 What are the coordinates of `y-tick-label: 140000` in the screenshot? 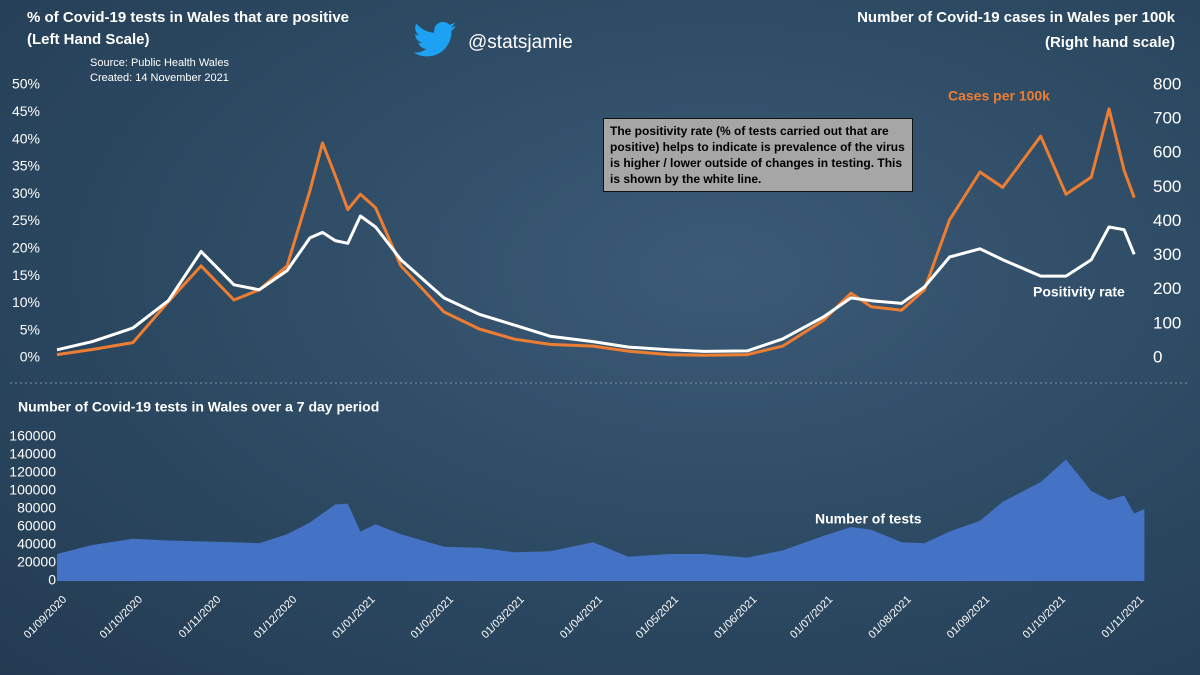 It's located at (32, 454).